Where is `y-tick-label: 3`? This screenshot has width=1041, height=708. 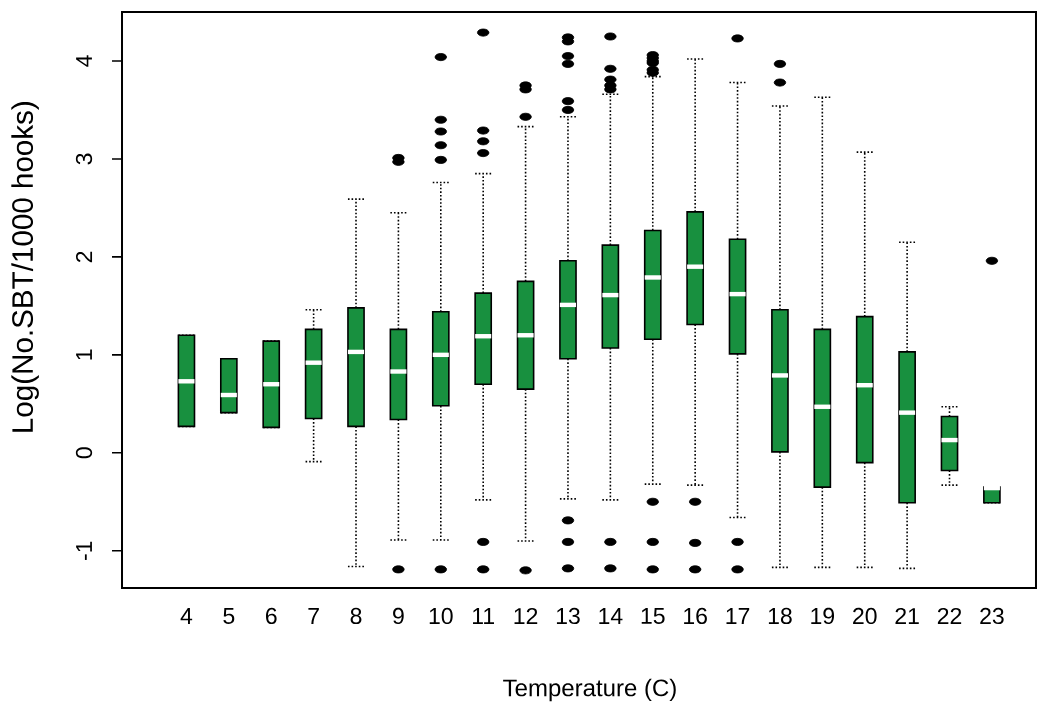
y-tick-label: 3 is located at coordinates (84, 159).